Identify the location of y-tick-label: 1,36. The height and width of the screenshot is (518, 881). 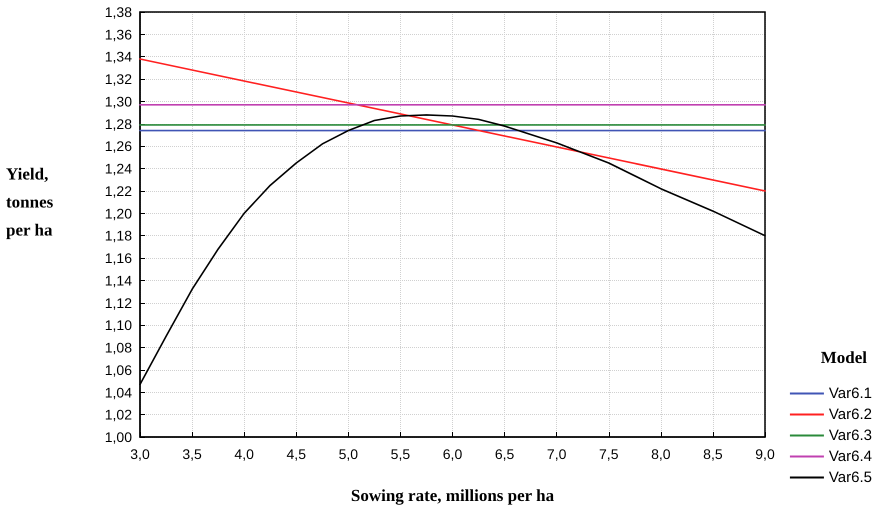
(118, 34).